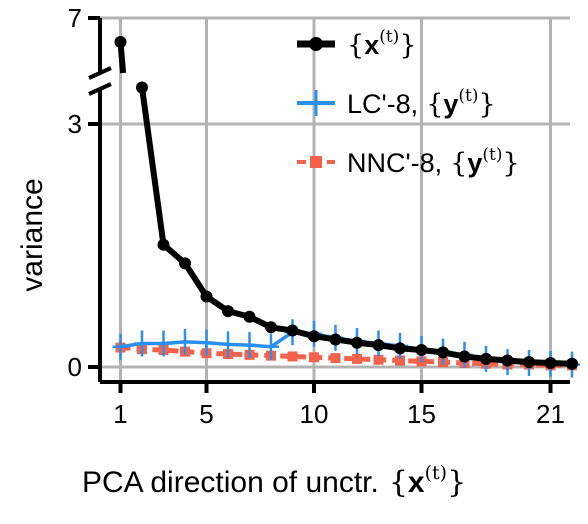 The width and height of the screenshot is (588, 524). What do you see at coordinates (230, 482) in the screenshot?
I see `x-axis-label-text: PCA direction of unctr.` at bounding box center [230, 482].